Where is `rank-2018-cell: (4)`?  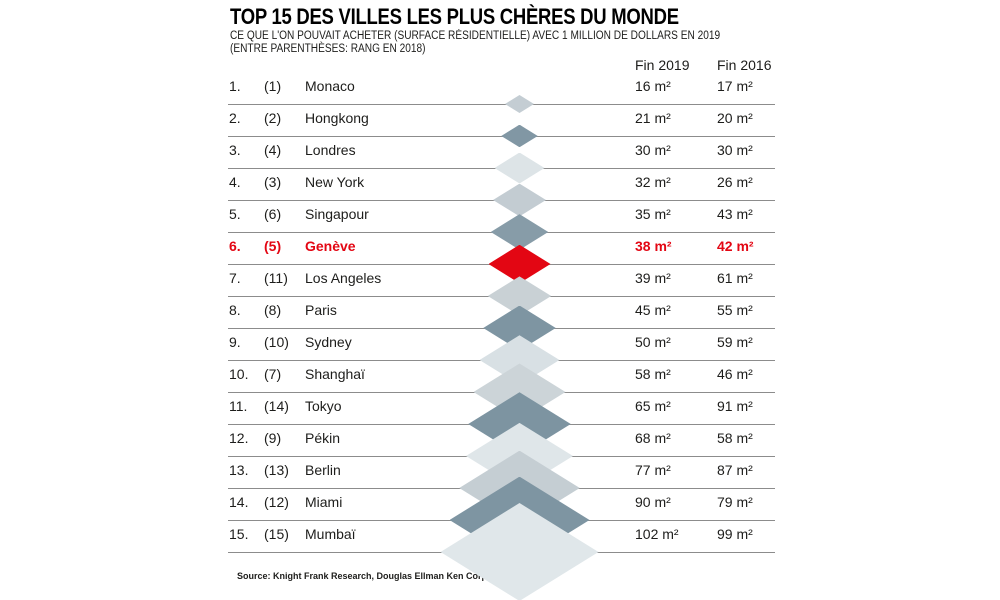
rank-2018-cell: (4) is located at coordinates (273, 150).